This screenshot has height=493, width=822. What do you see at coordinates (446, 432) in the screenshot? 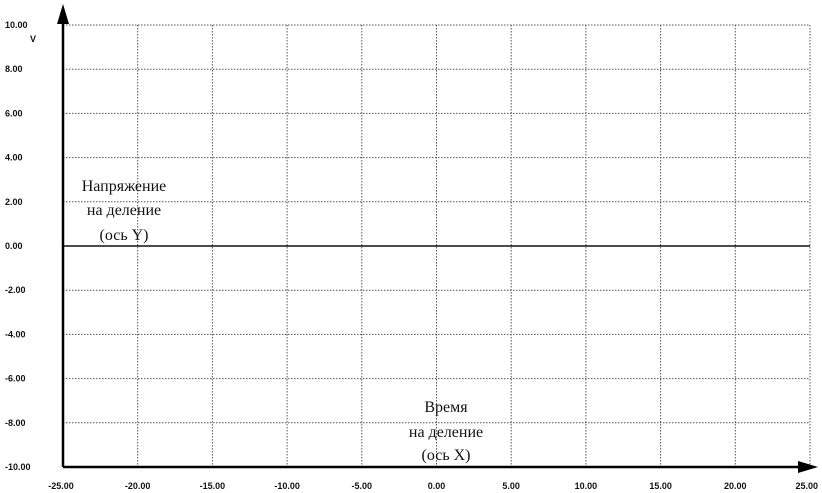
I see `x-annotation-line-2: на деление` at bounding box center [446, 432].